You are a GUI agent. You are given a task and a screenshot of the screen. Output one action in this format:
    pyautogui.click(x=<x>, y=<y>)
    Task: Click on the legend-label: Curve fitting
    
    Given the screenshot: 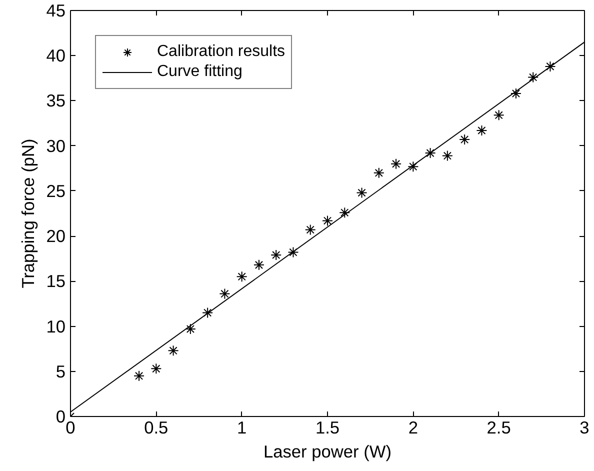 What is the action you would take?
    pyautogui.click(x=199, y=72)
    